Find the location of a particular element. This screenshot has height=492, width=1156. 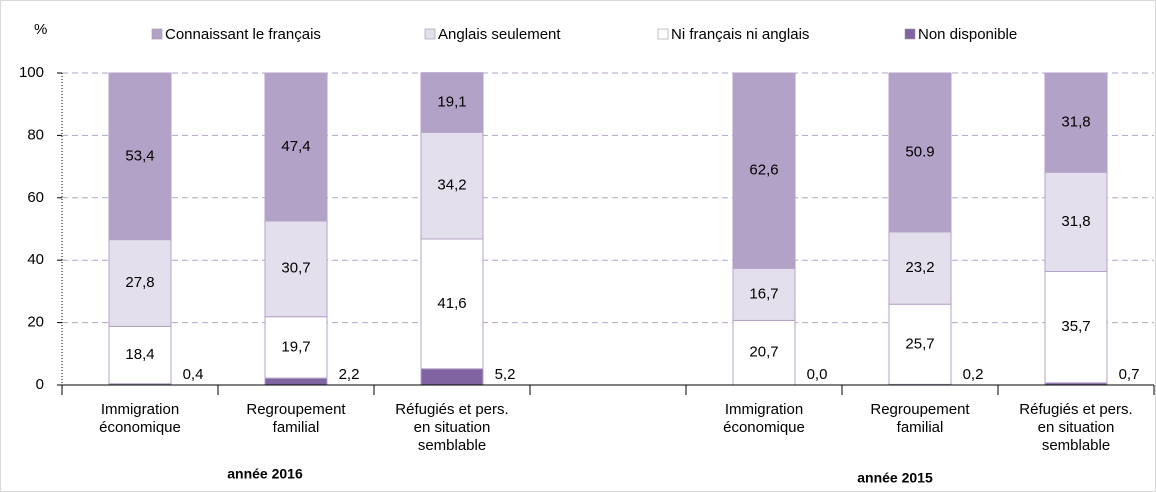

value-label: 23,2 is located at coordinates (919, 267).